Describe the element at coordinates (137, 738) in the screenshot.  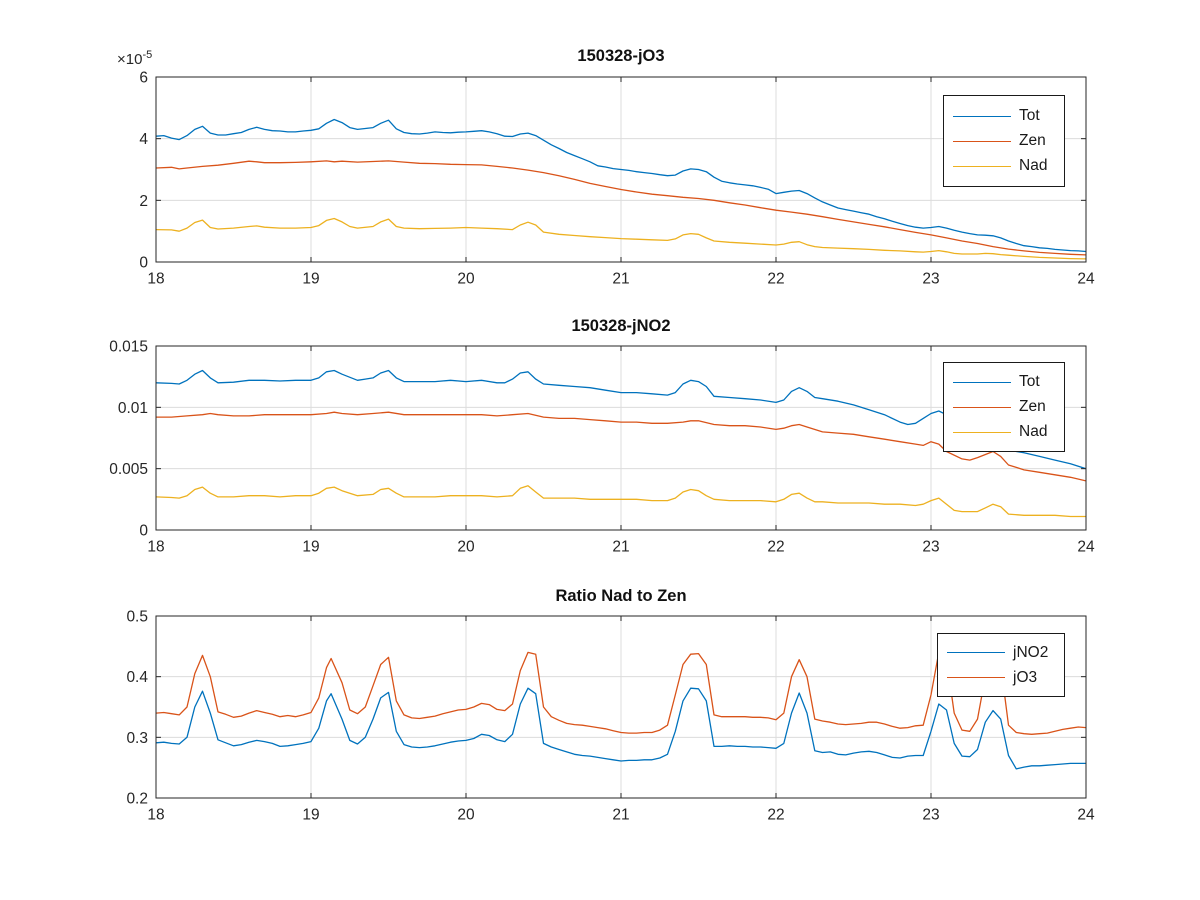
I see `y-tick-label: 0.3` at that location.